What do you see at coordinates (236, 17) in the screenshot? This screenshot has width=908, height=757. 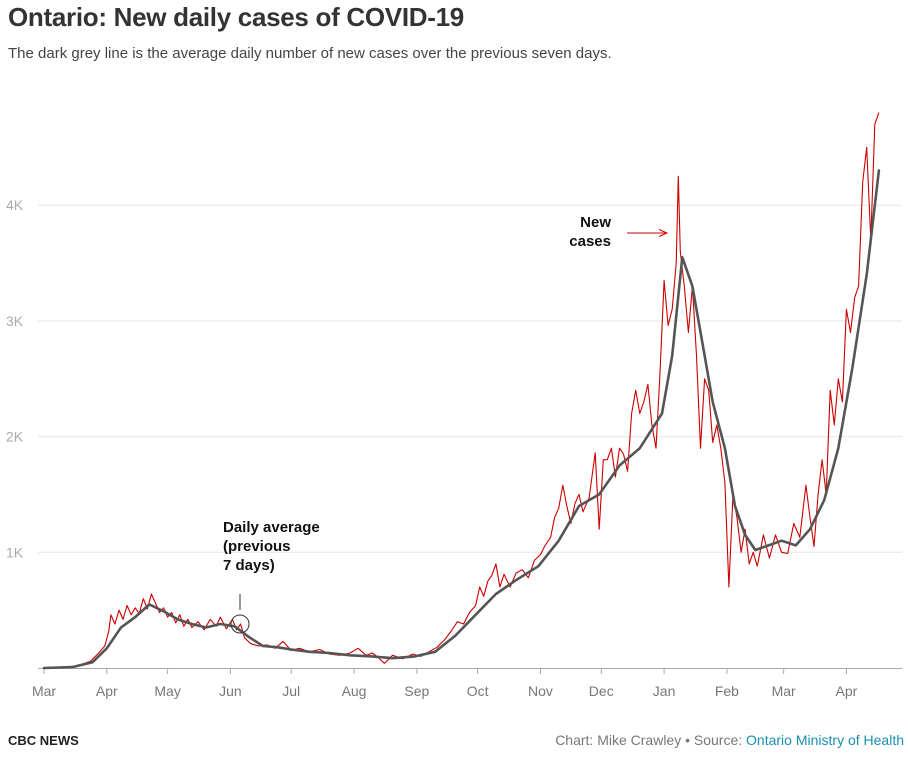 I see `chart-title: Ontario: New daily cases of COVID-19` at bounding box center [236, 17].